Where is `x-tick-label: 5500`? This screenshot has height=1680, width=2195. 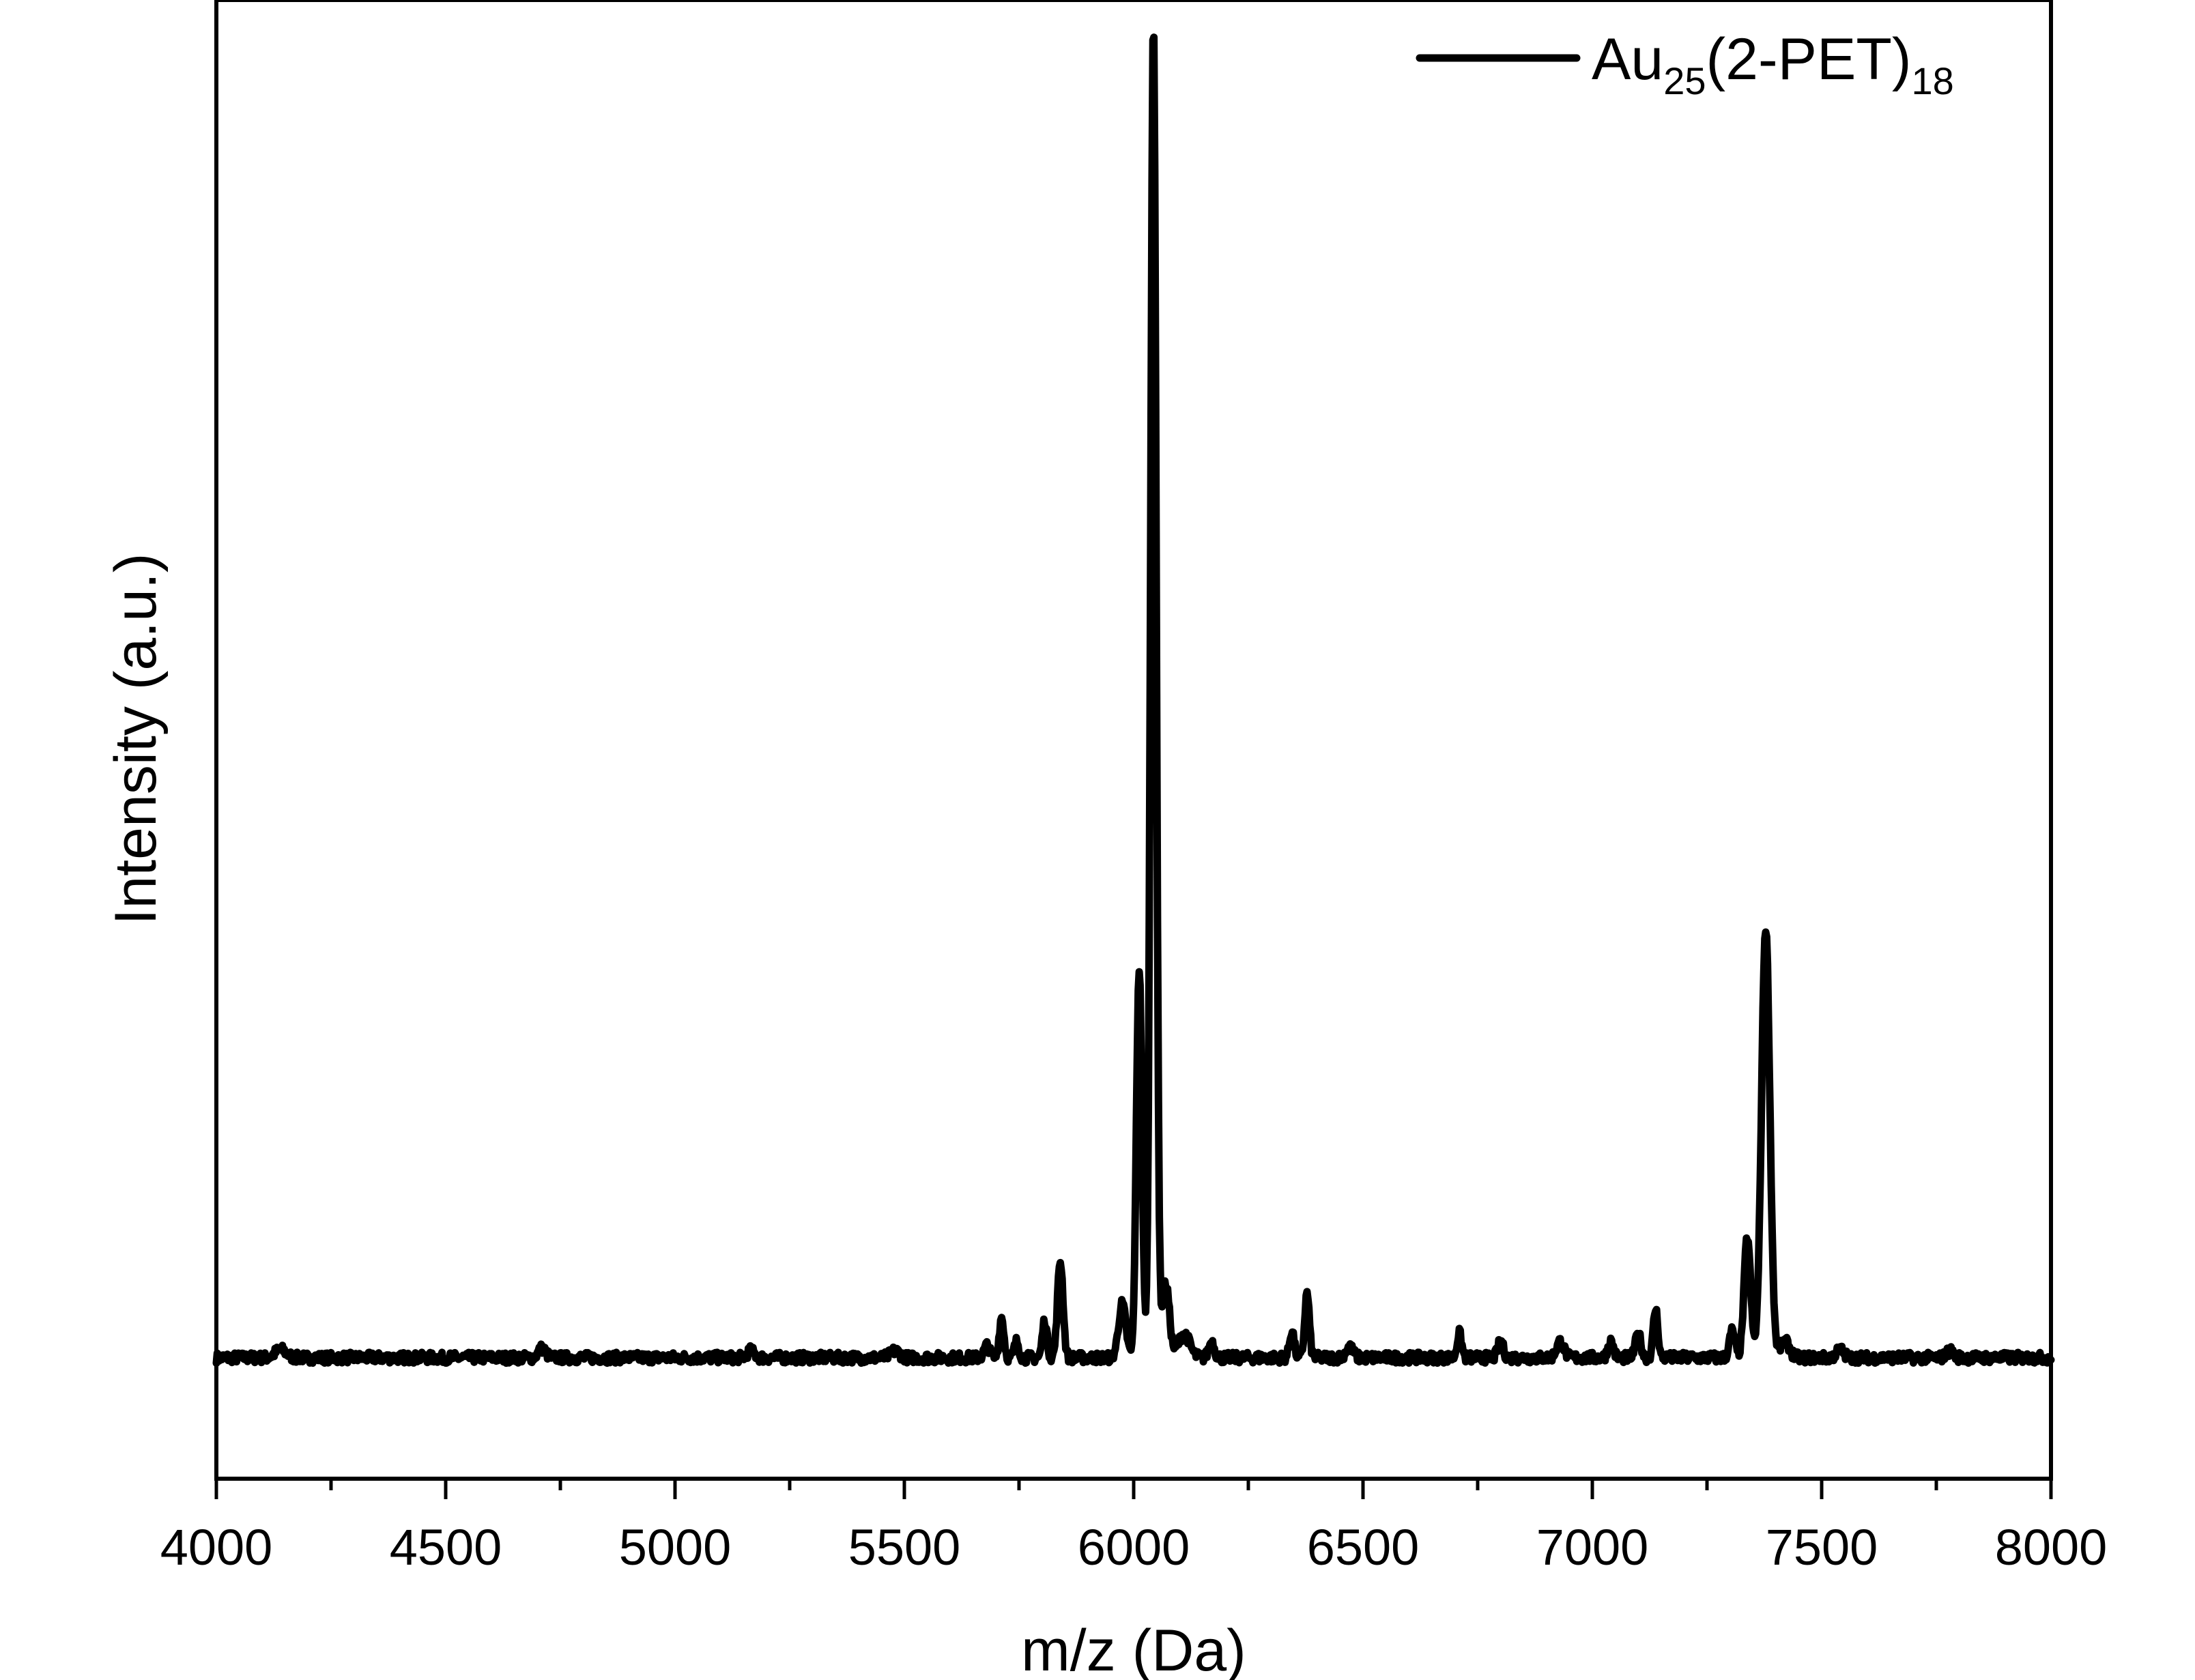
x-tick-label: 5500 is located at coordinates (905, 1547).